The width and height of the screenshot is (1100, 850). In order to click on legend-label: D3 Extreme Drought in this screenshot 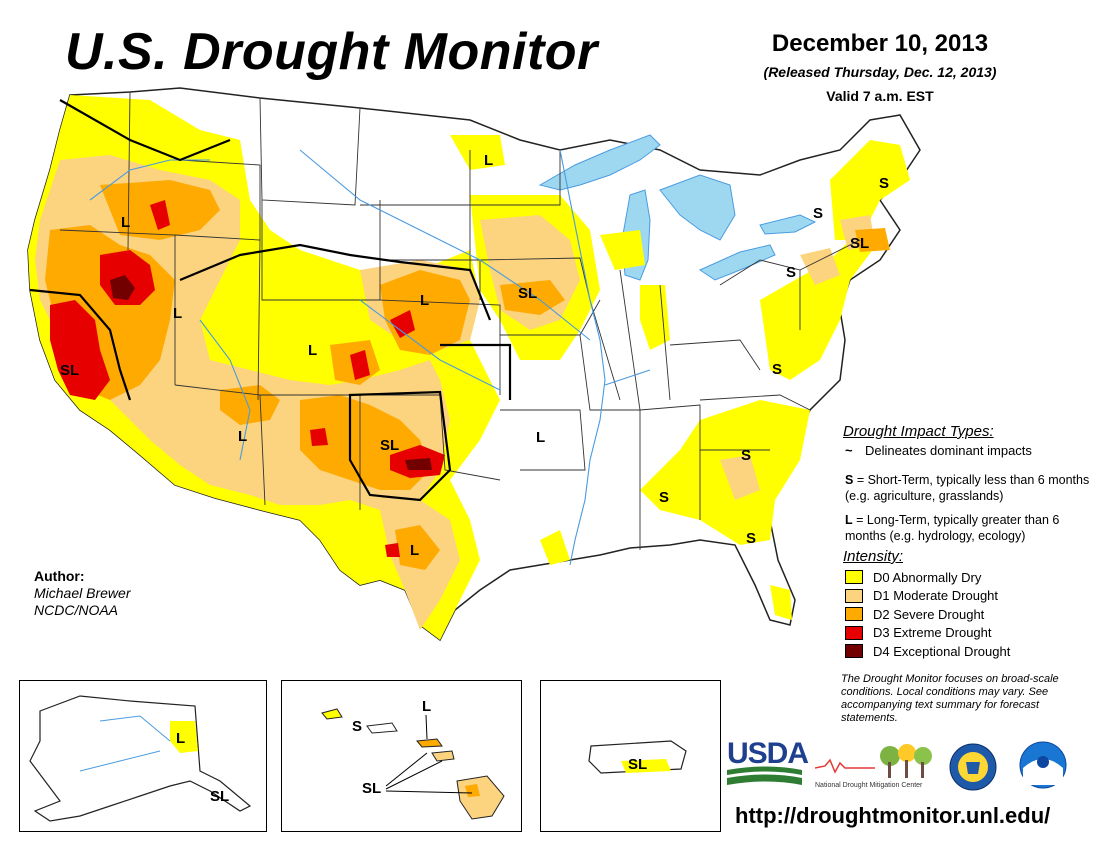, I will do `click(932, 633)`.